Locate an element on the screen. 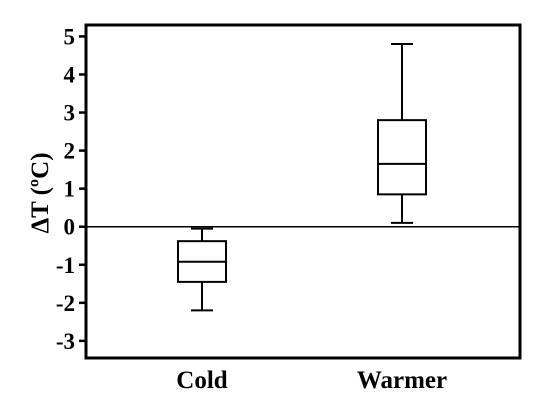 This screenshot has width=550, height=415. y-tick-label: 5 is located at coordinates (70, 36).